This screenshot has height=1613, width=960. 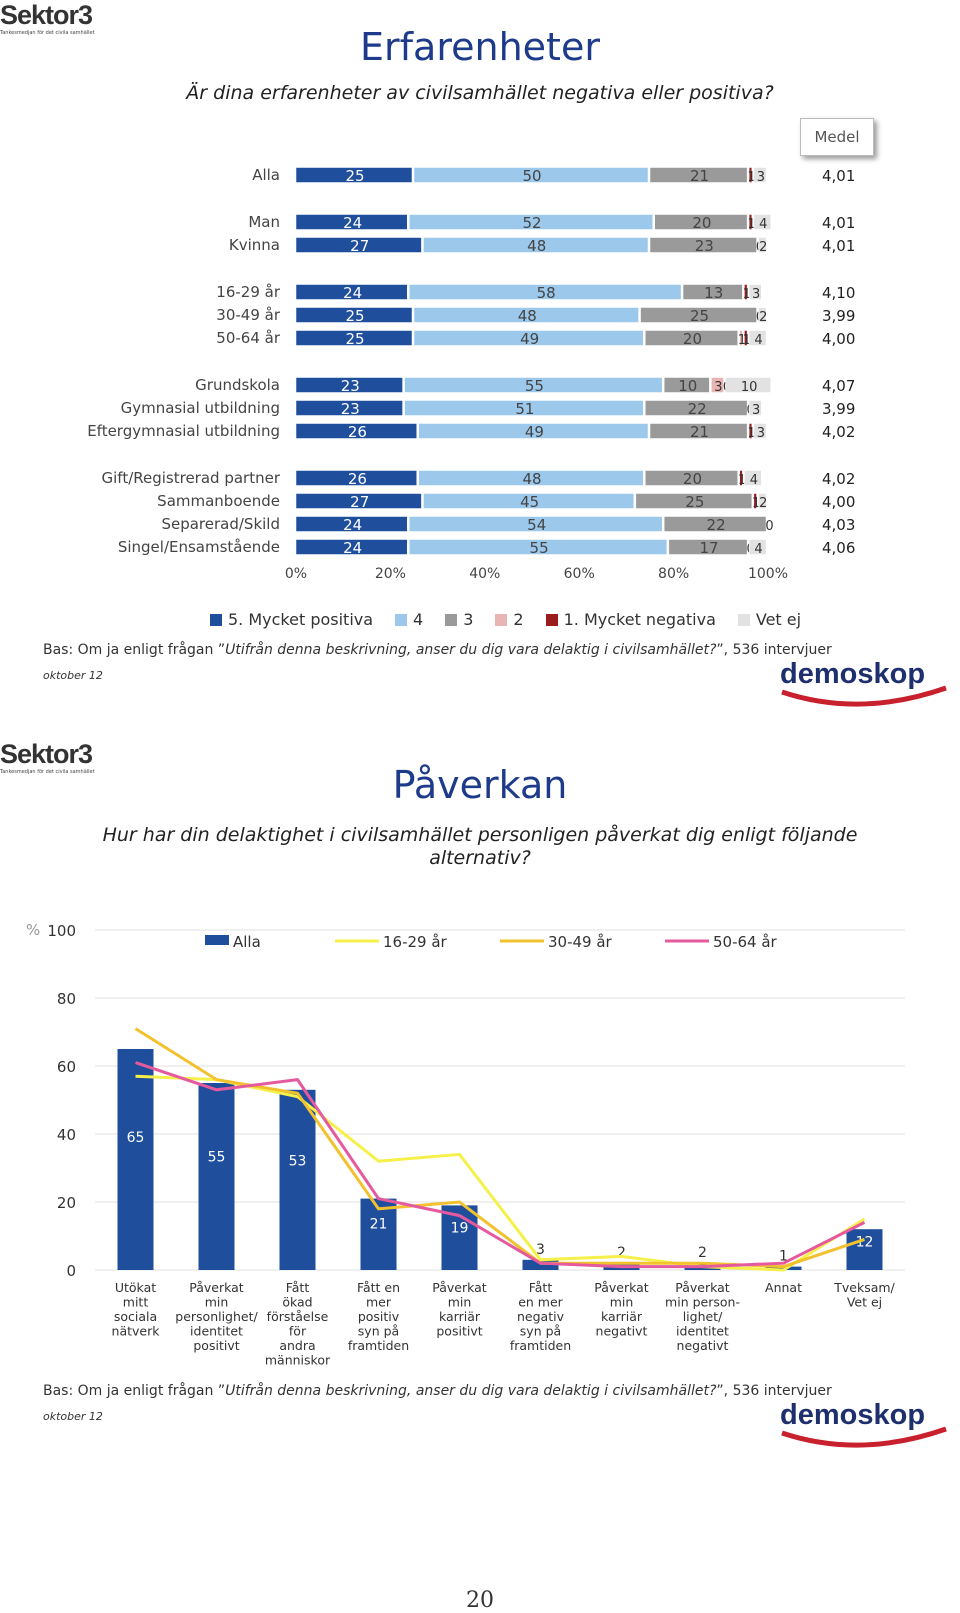 I want to click on bar-value-label: 65, so click(x=136, y=1138).